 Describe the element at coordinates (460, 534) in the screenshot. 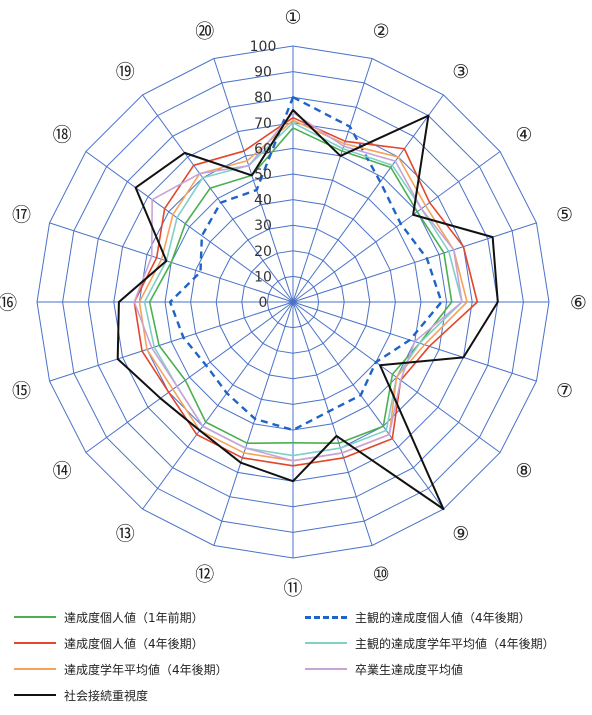

I see `axis-label: ⑨` at that location.